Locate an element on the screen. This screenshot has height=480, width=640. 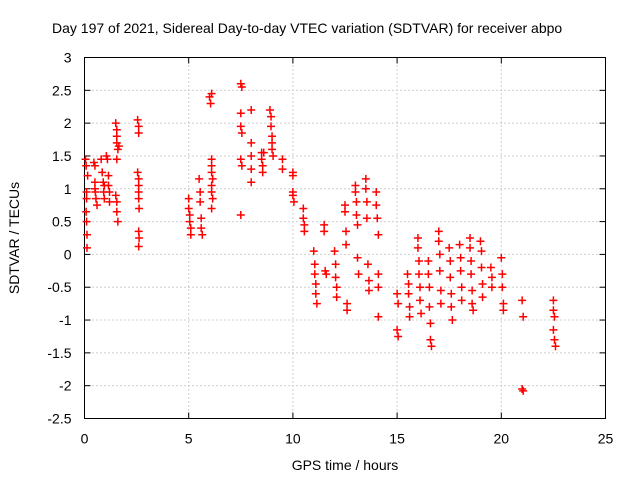
y-axis-label: SDTVAR / TECUs is located at coordinates (14, 238).